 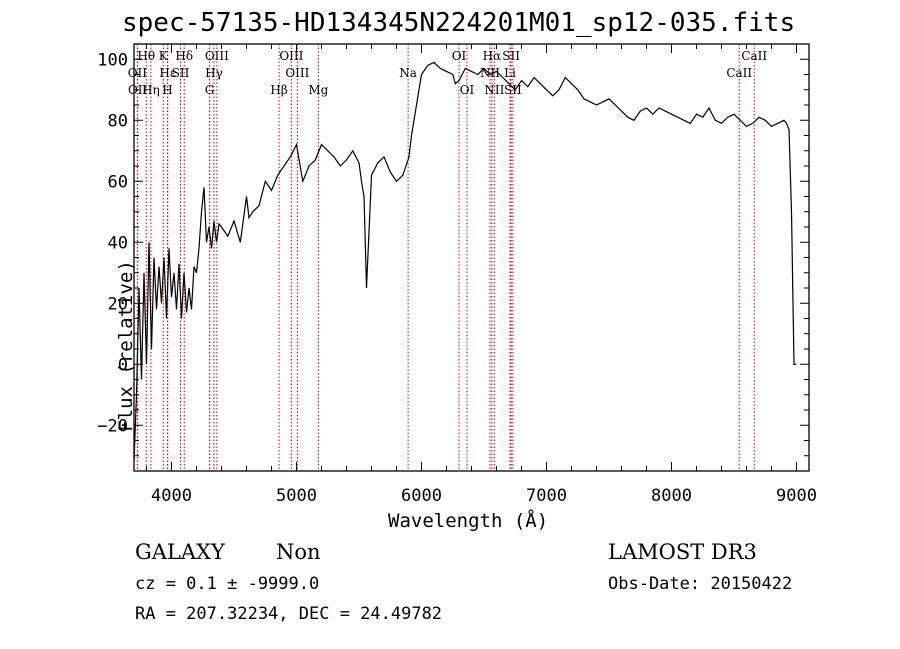 What do you see at coordinates (494, 90) in the screenshot?
I see `line-label-21: NII` at bounding box center [494, 90].